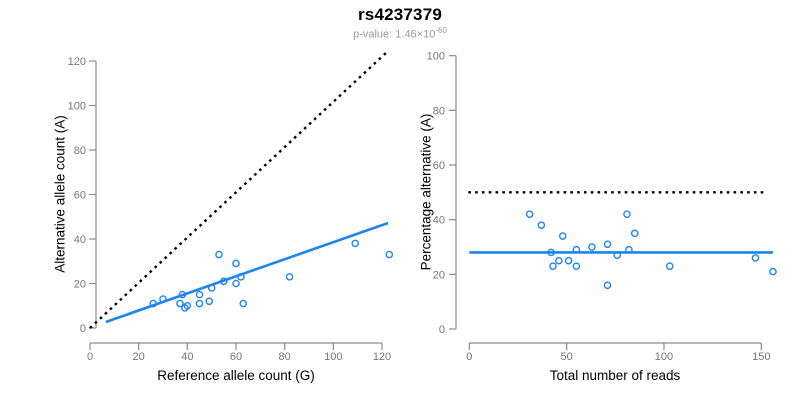 This screenshot has height=400, width=800. I want to click on pvalue-exponent: -60, so click(441, 30).